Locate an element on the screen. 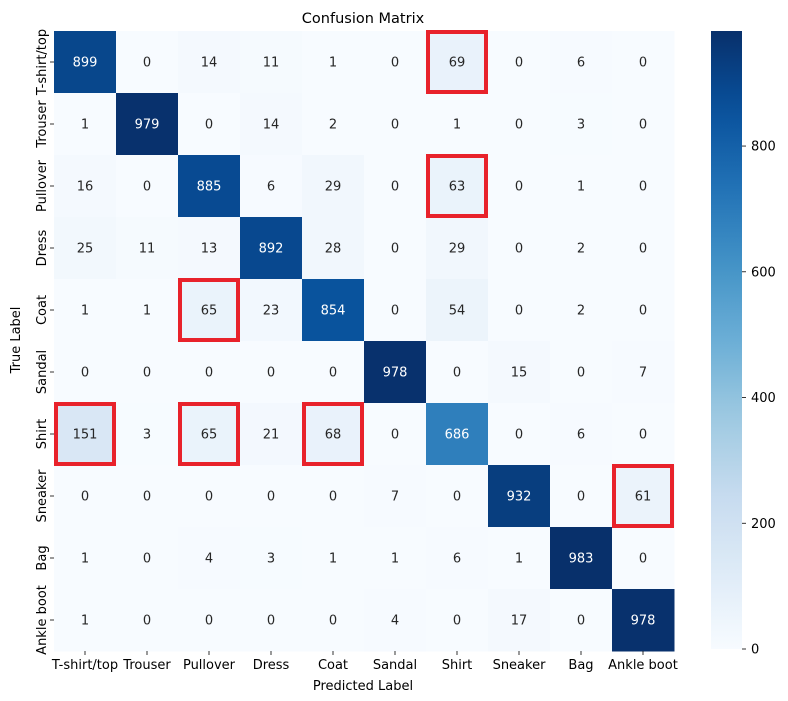  cell-value-label: 61 is located at coordinates (643, 497).